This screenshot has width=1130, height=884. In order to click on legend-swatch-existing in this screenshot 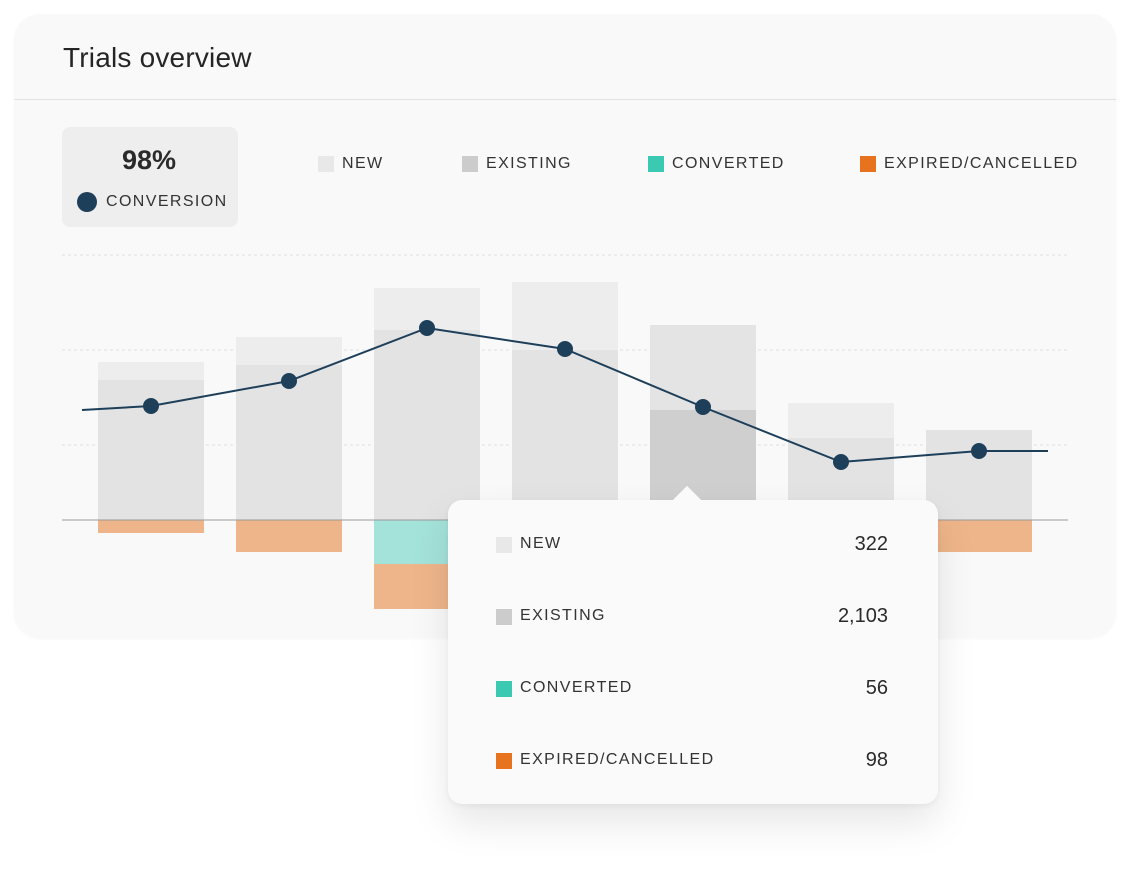, I will do `click(470, 164)`.